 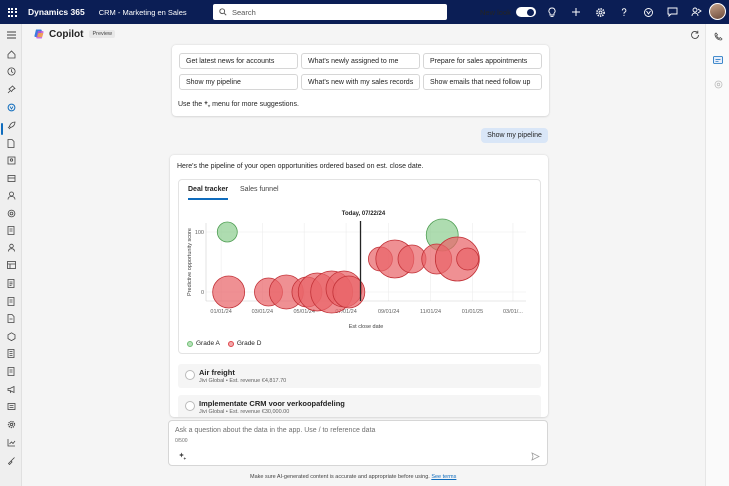 I want to click on new-look-label: New look, so click(x=495, y=12).